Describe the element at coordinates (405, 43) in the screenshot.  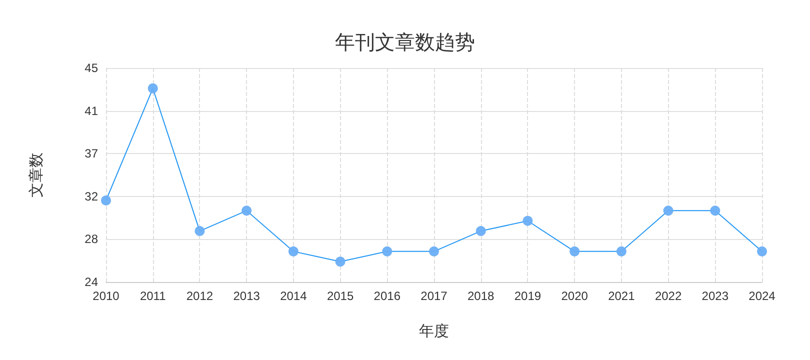
I see `chart-title: 年刊文章数趋势` at that location.